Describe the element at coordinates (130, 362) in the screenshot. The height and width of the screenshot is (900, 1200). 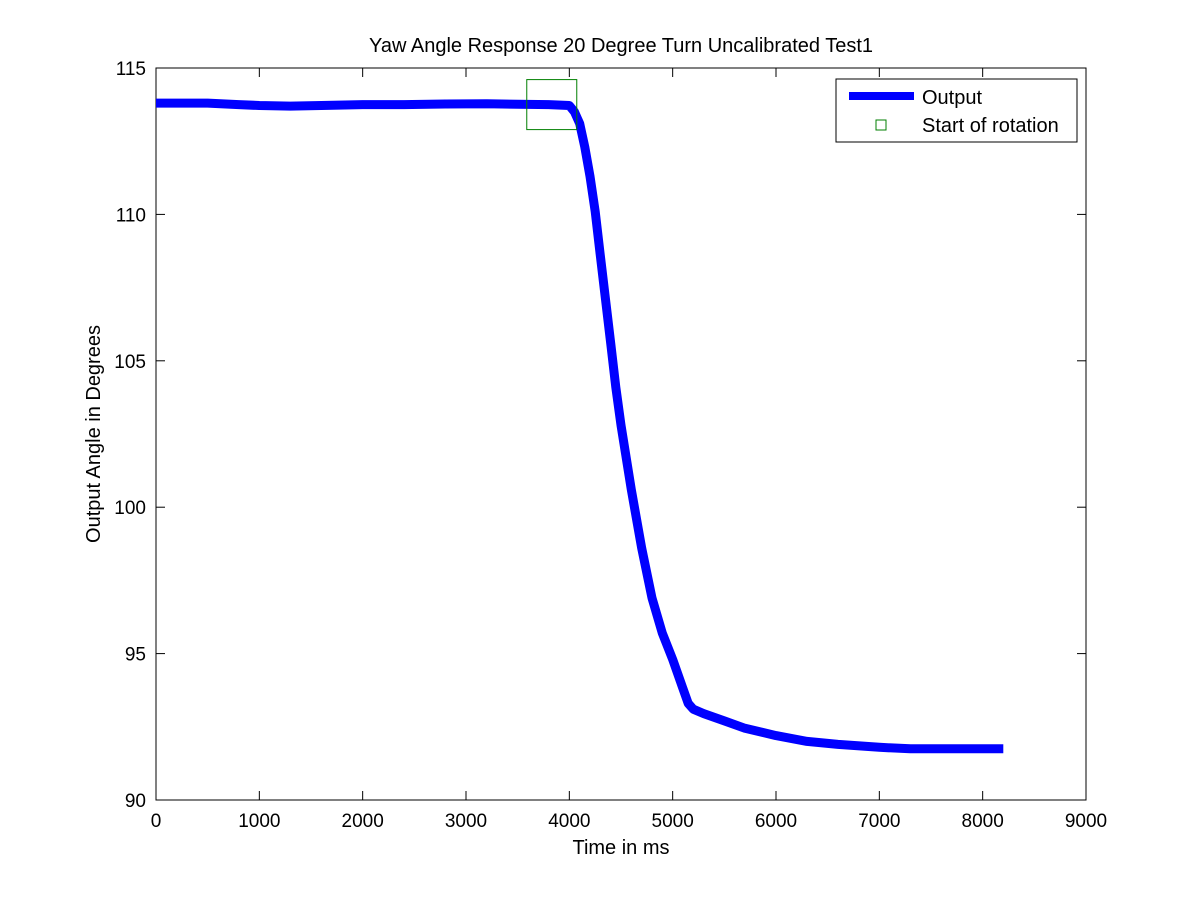
I see `y-tick-label: 105` at that location.